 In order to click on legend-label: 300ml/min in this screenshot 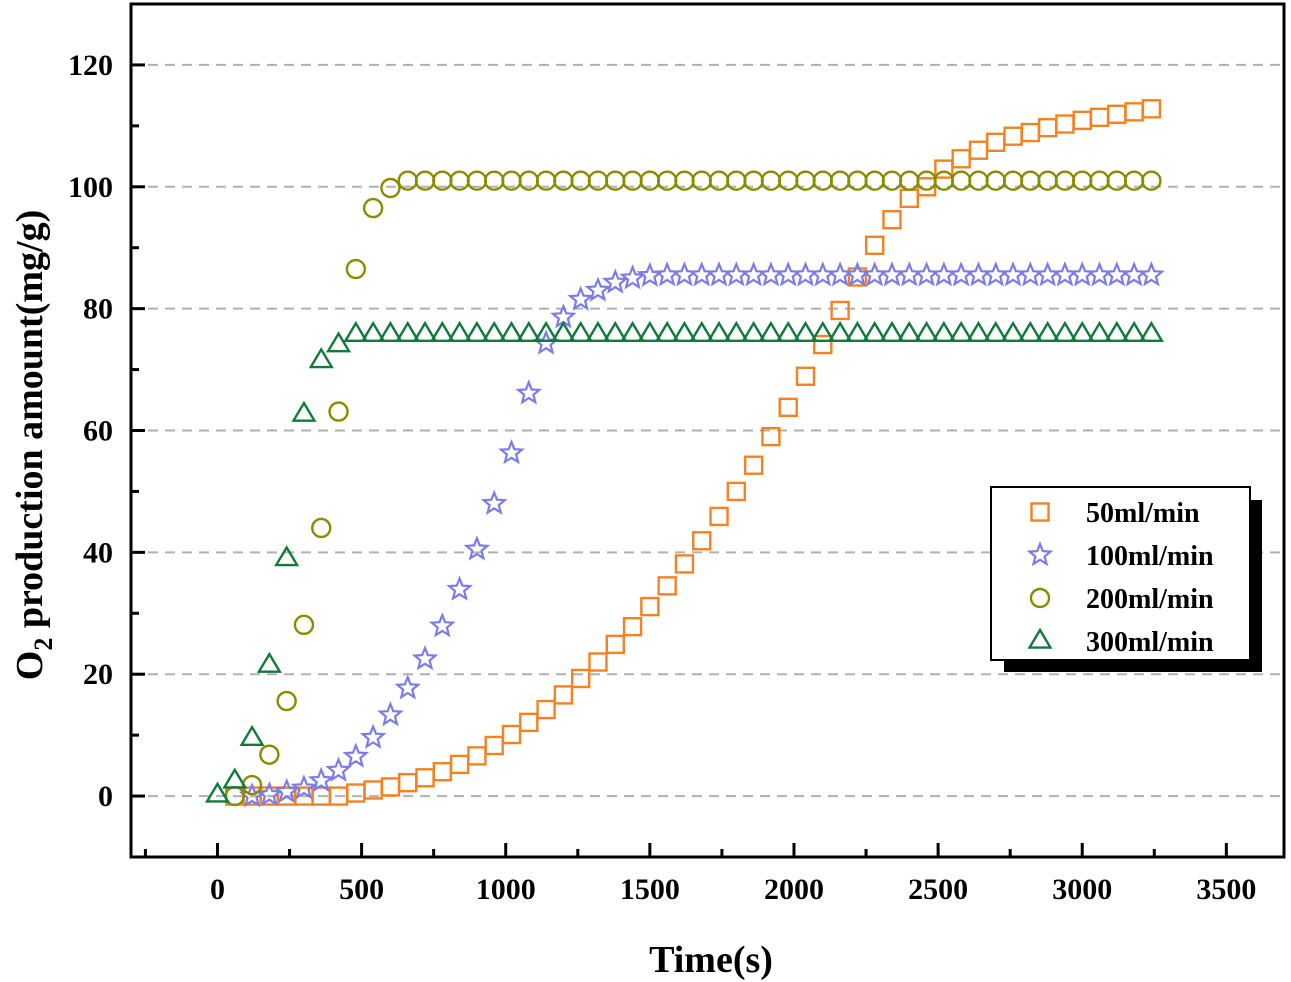, I will do `click(1150, 642)`.